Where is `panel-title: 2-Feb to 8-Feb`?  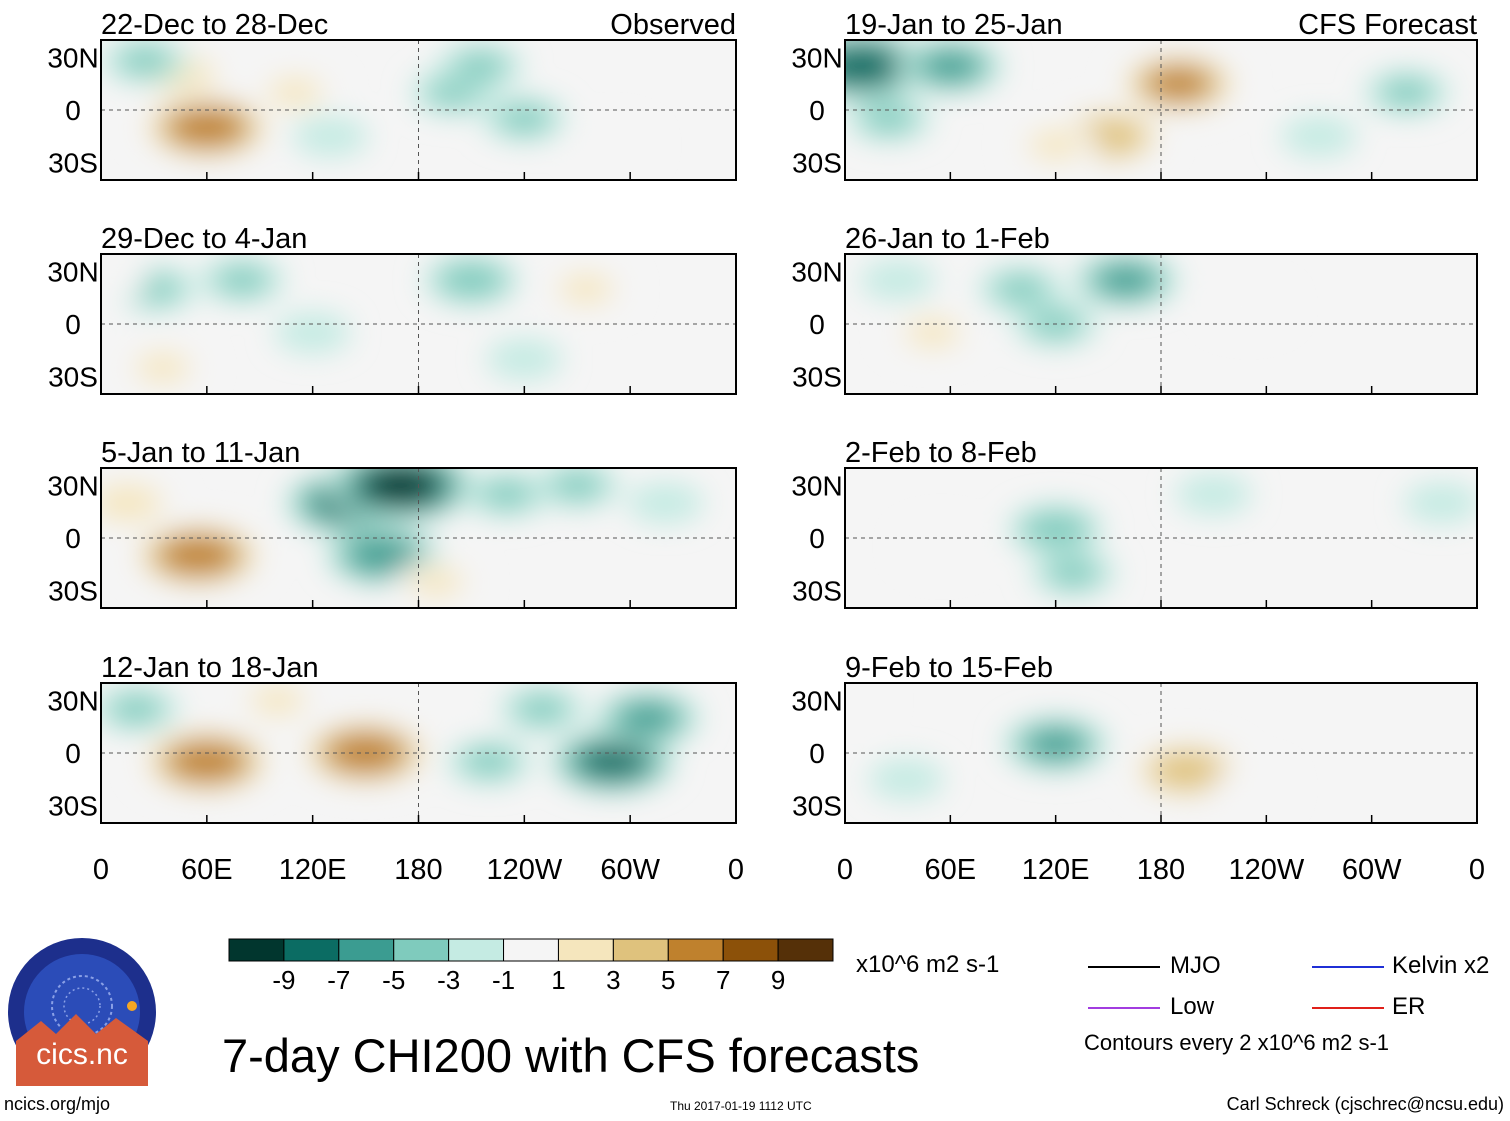
panel-title: 2-Feb to 8-Feb is located at coordinates (941, 453).